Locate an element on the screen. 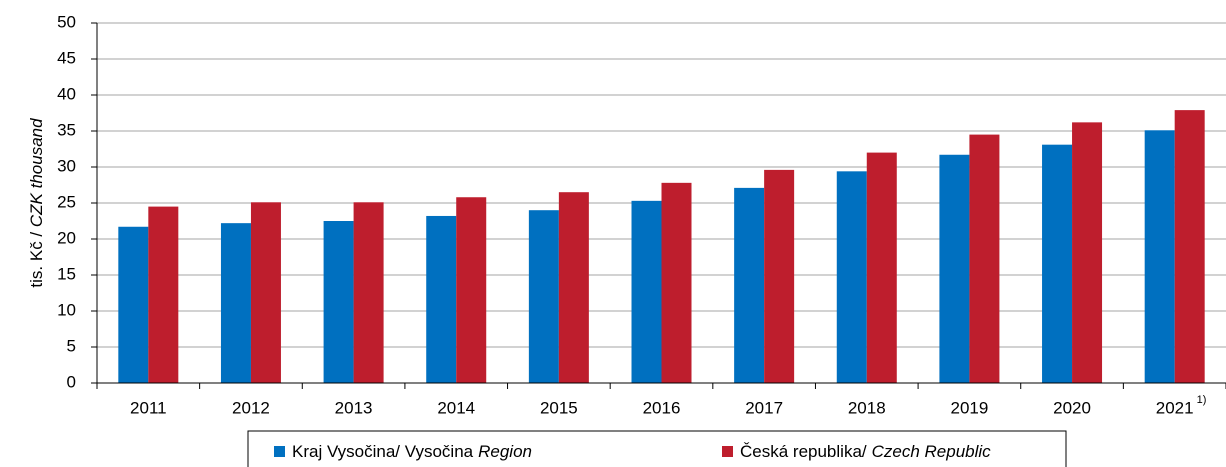  y-tick-label: 15 is located at coordinates (66, 273).